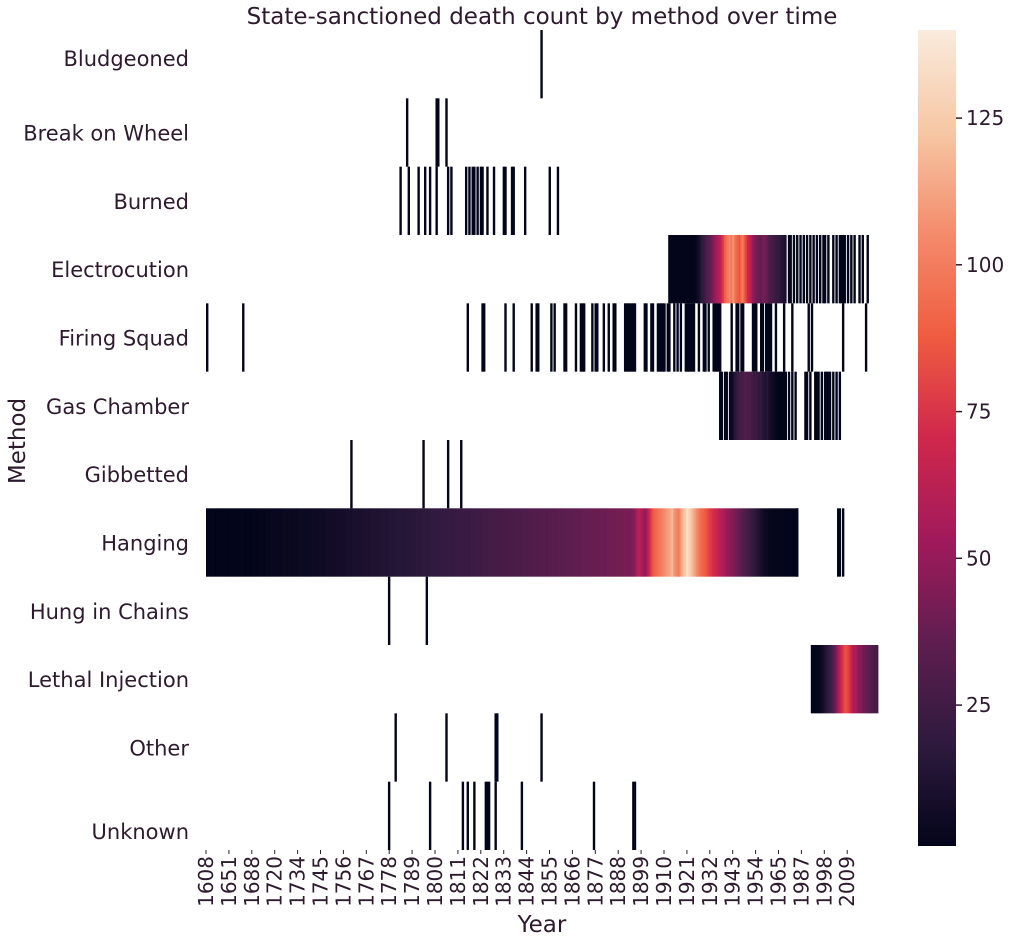 Image resolution: width=1017 pixels, height=945 pixels. I want to click on colorbar-tick-label: 75, so click(978, 412).